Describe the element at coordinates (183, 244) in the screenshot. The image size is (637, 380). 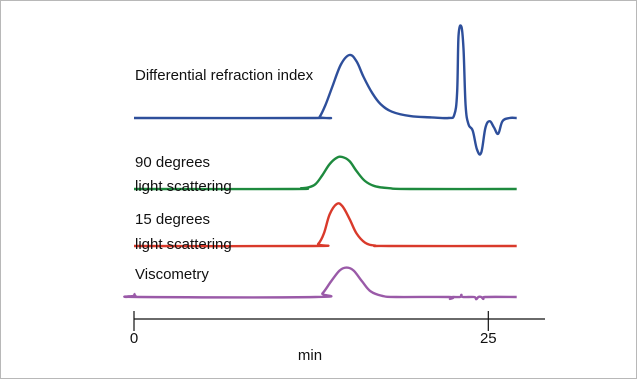
I see `series-label-15-degrees-light-scattering-line-2: light scattering` at that location.